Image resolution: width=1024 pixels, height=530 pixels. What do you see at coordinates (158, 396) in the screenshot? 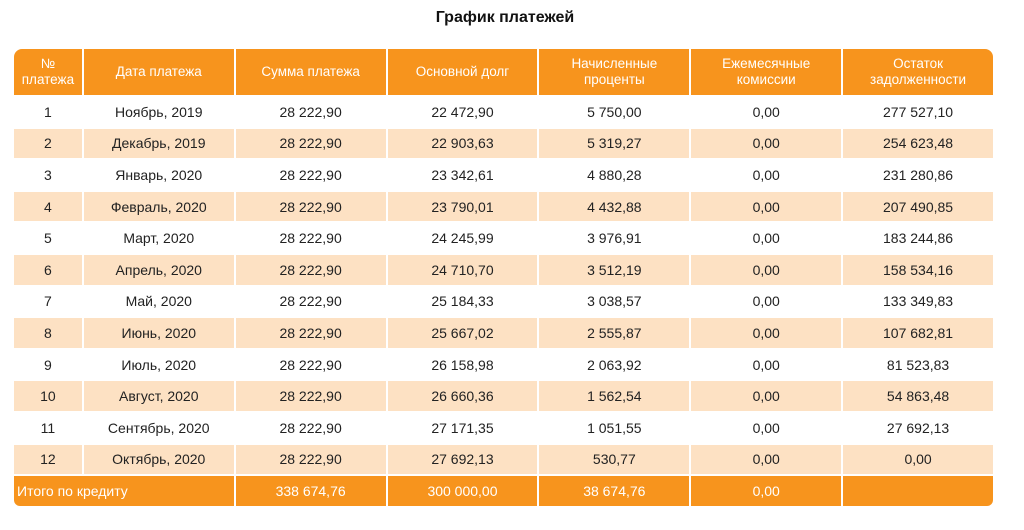
I see `cell-payment-date: Август, 2020` at bounding box center [158, 396].